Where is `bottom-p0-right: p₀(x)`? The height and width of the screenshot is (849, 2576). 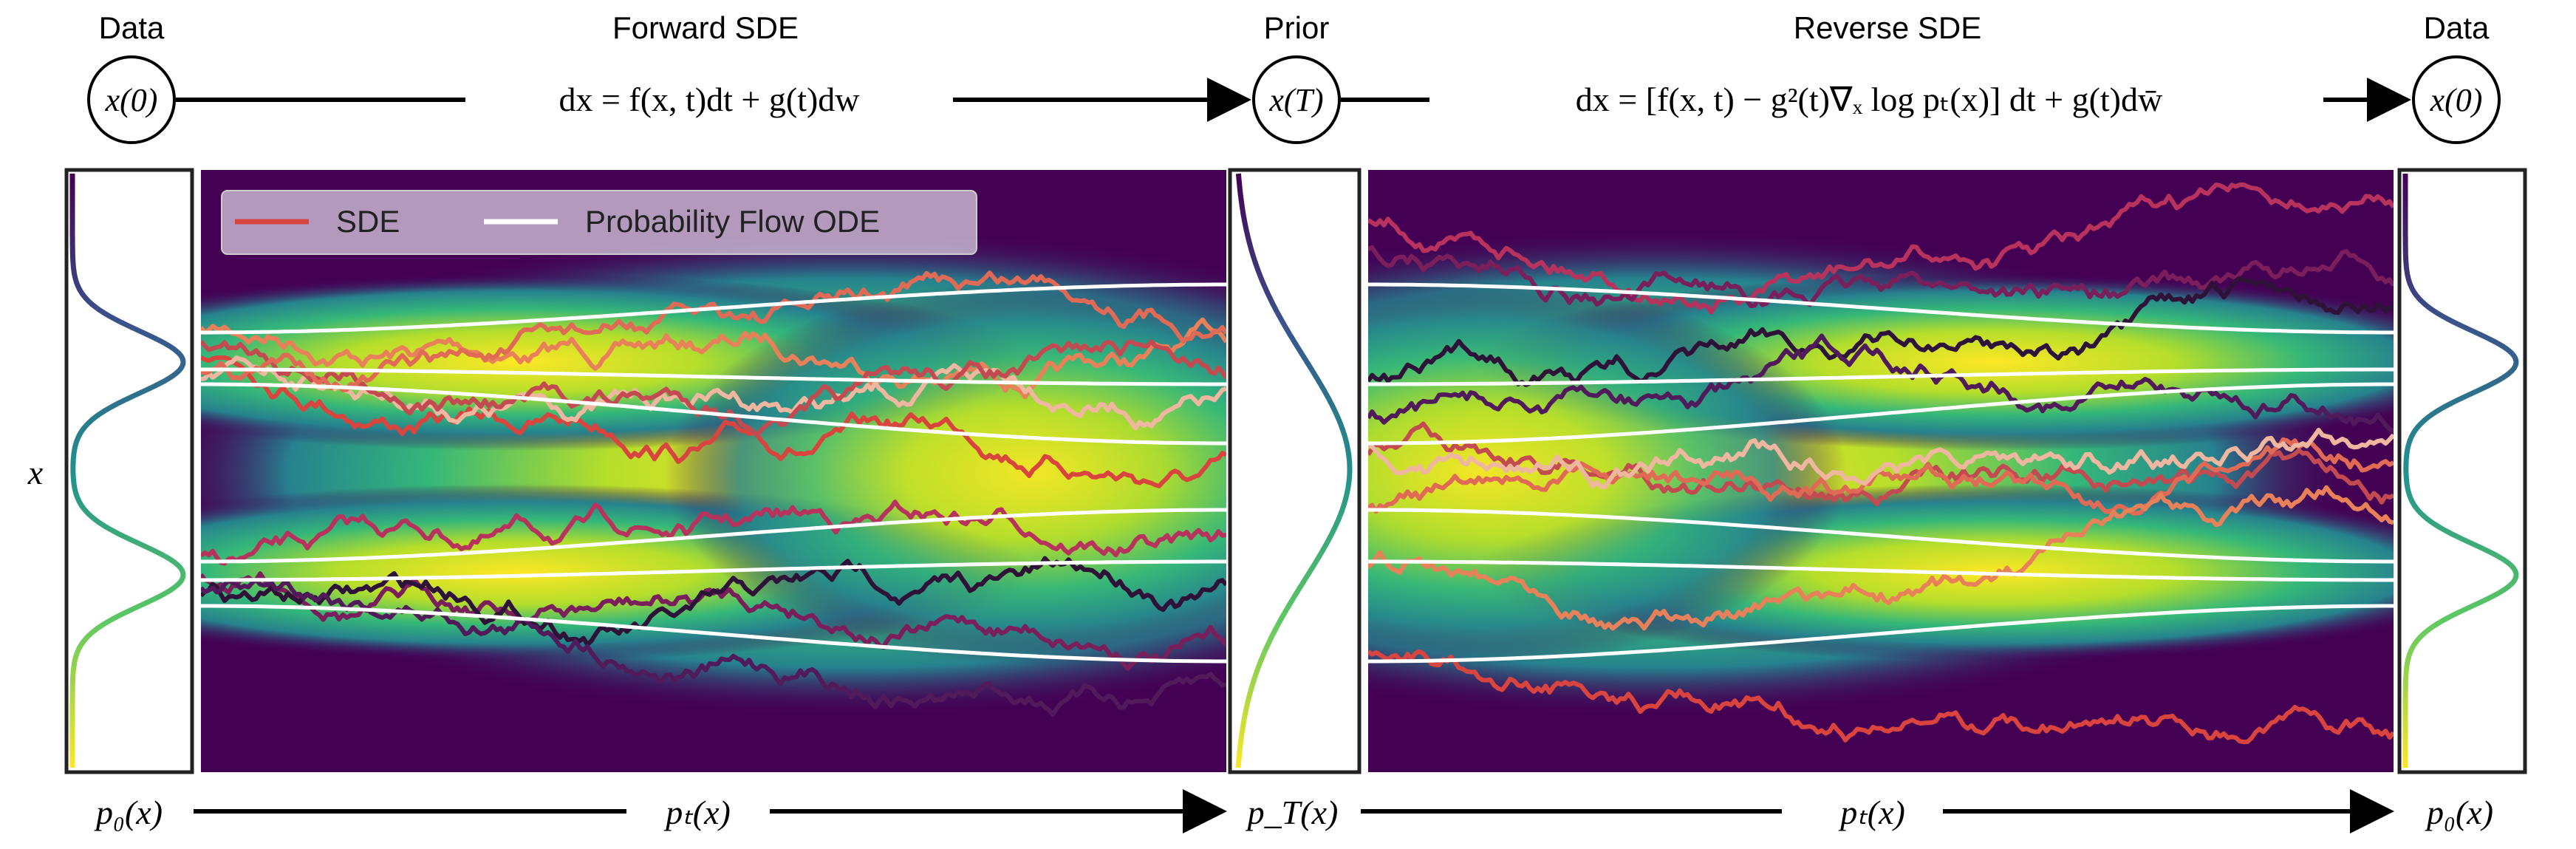
bottom-p0-right: p₀(x) is located at coordinates (2459, 812).